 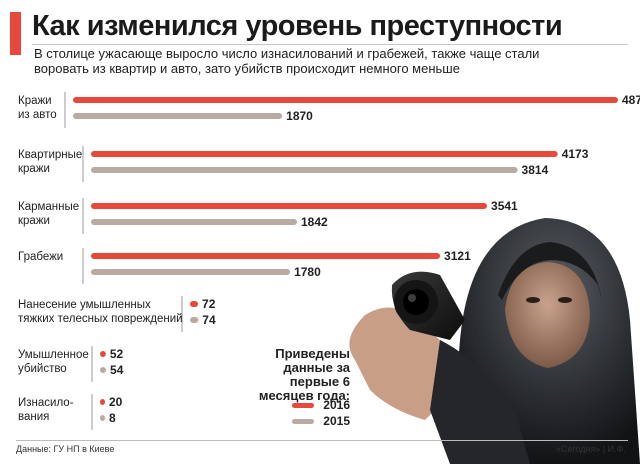 I want to click on title-divider, so click(x=330, y=44).